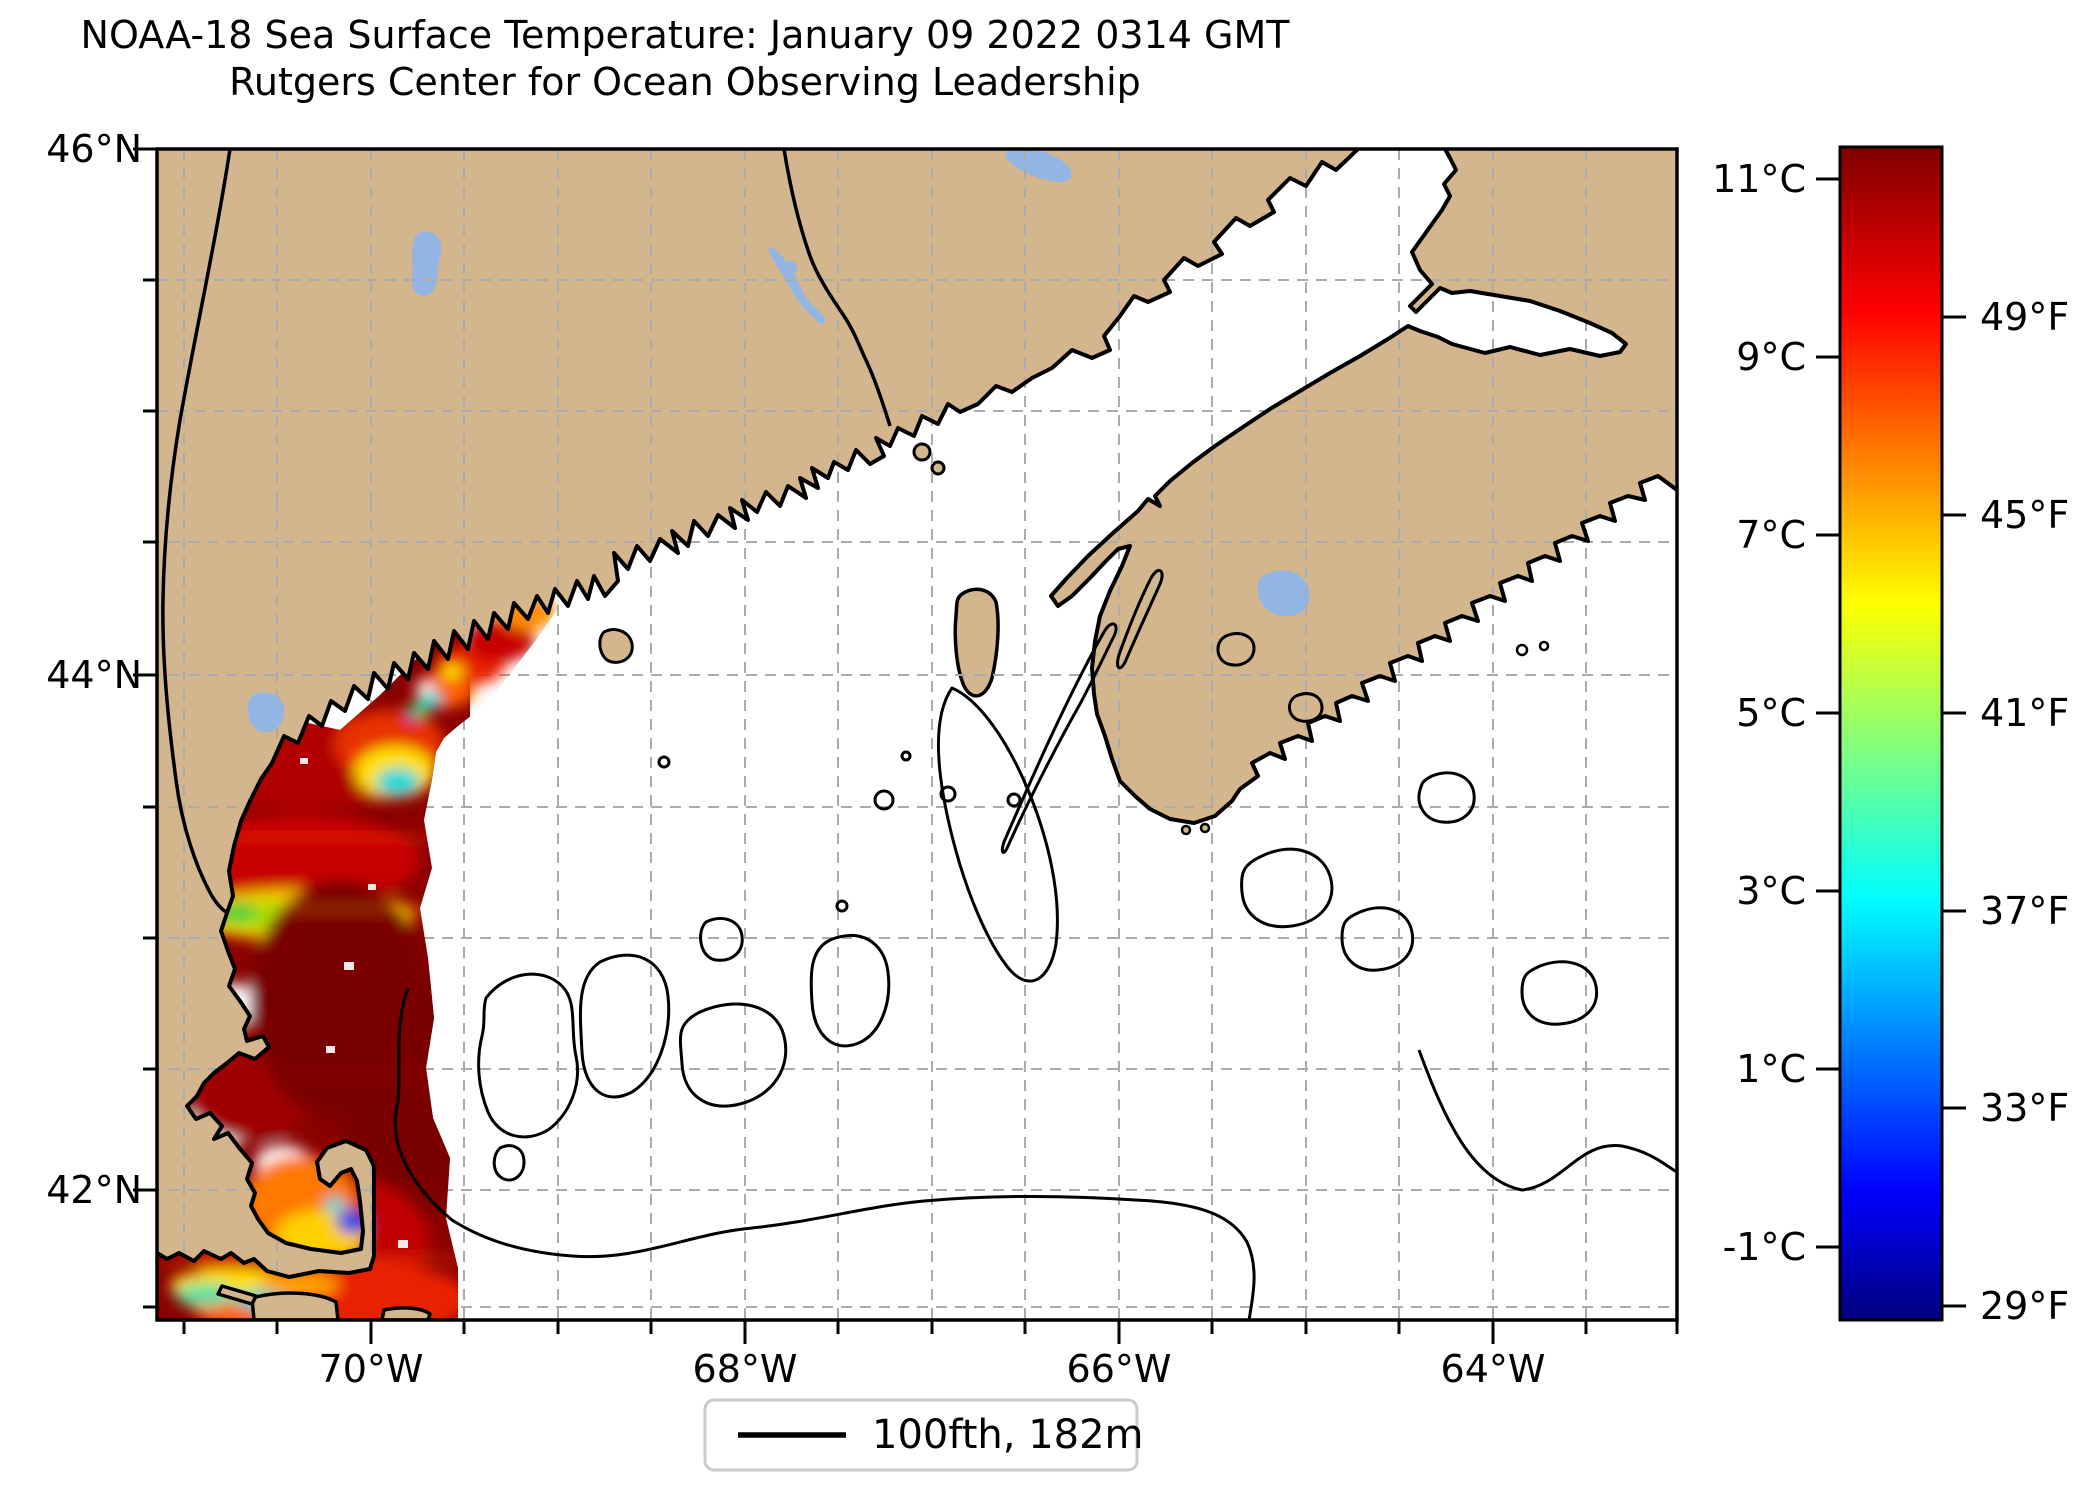 This screenshot has height=1503, width=2096. Describe the element at coordinates (1771, 535) in the screenshot. I see `cb-label-7c: 7°C` at that location.